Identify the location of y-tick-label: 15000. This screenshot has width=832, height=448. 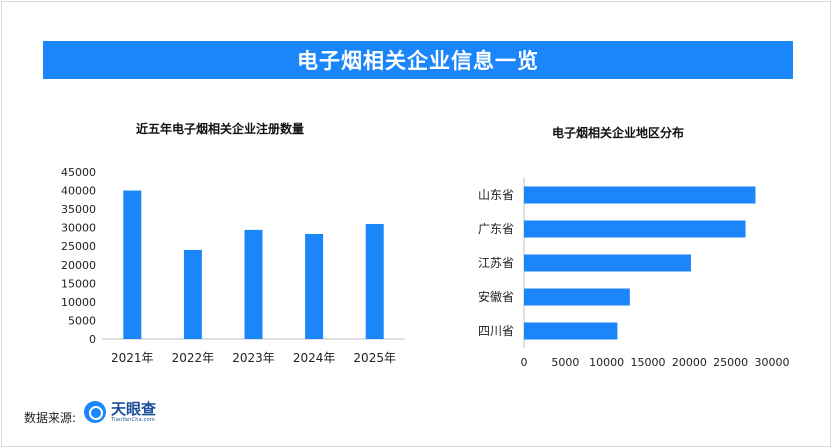
(78, 283).